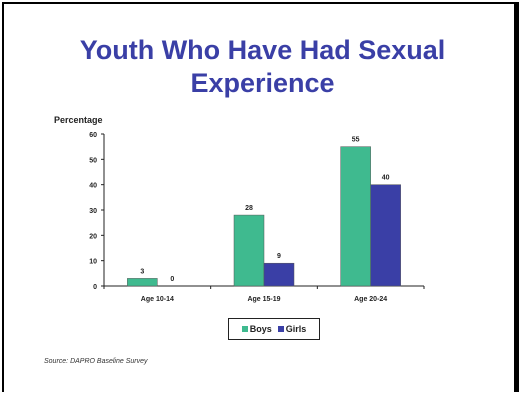  What do you see at coordinates (93, 160) in the screenshot?
I see `y-tick-label: 50` at bounding box center [93, 160].